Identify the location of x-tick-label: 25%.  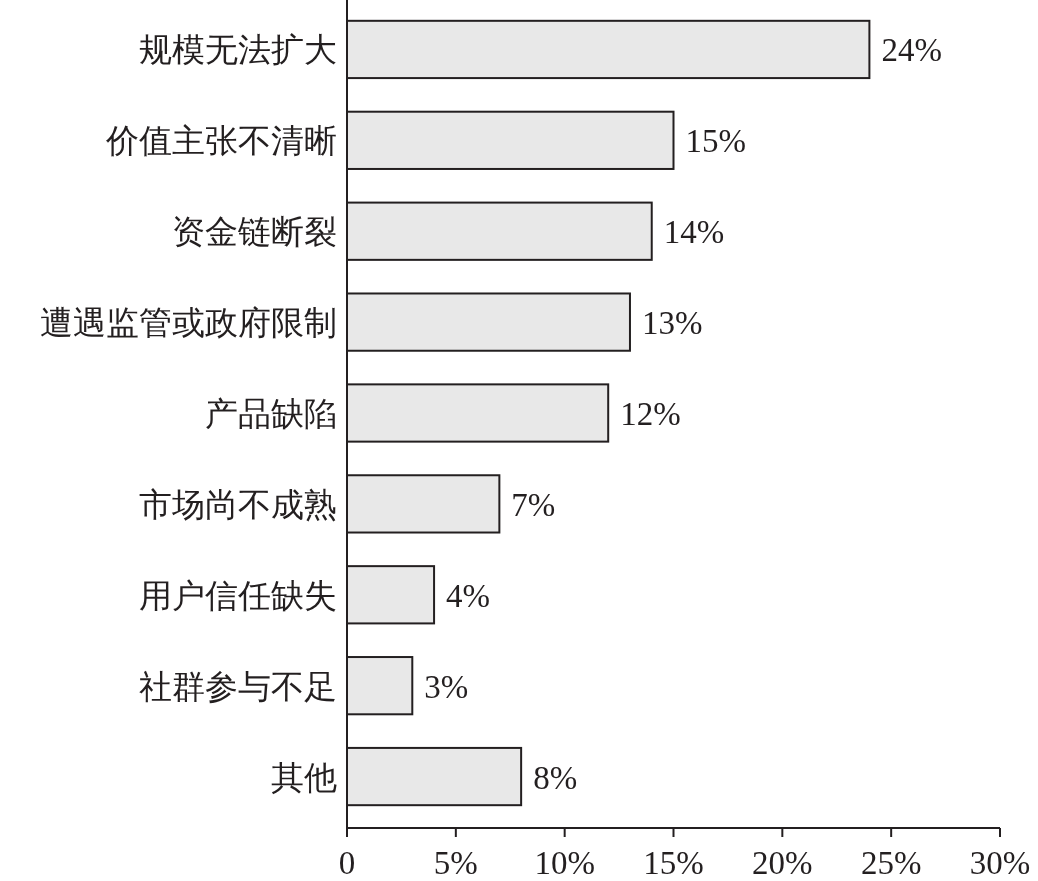
(891, 863).